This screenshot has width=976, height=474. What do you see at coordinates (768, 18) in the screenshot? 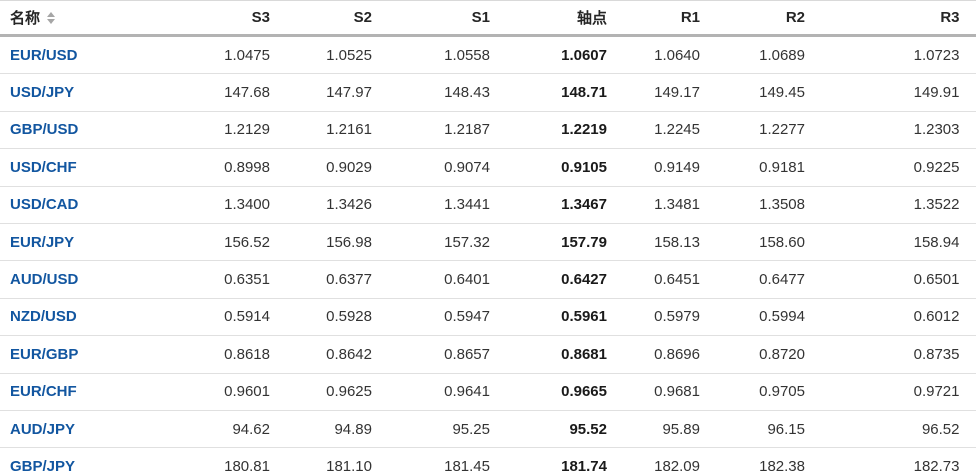
I see `column-header-r2: R2` at bounding box center [768, 18].